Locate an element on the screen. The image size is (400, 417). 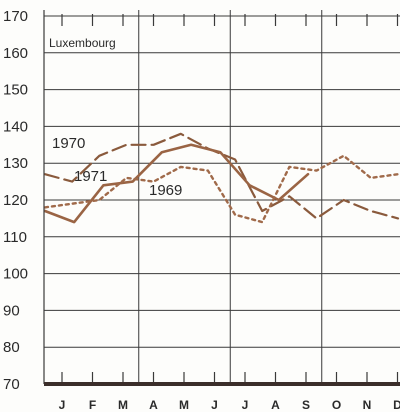
x-tick-label: S is located at coordinates (306, 405).